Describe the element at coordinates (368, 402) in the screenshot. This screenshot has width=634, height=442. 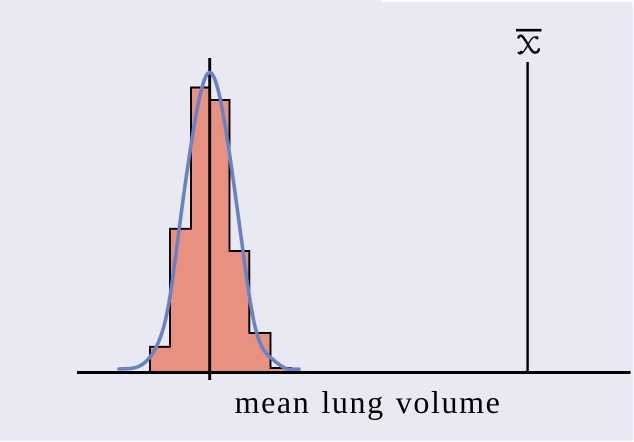
I see `svg-text: mean lung volume` at that location.